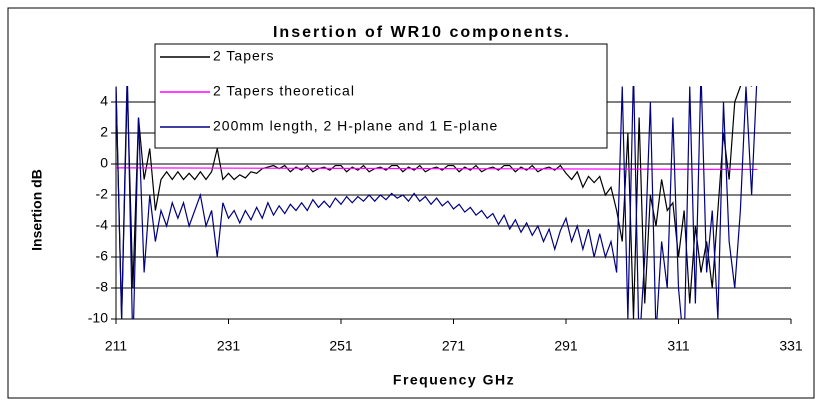  What do you see at coordinates (454, 346) in the screenshot?
I see `x-tick-label: 271` at bounding box center [454, 346].